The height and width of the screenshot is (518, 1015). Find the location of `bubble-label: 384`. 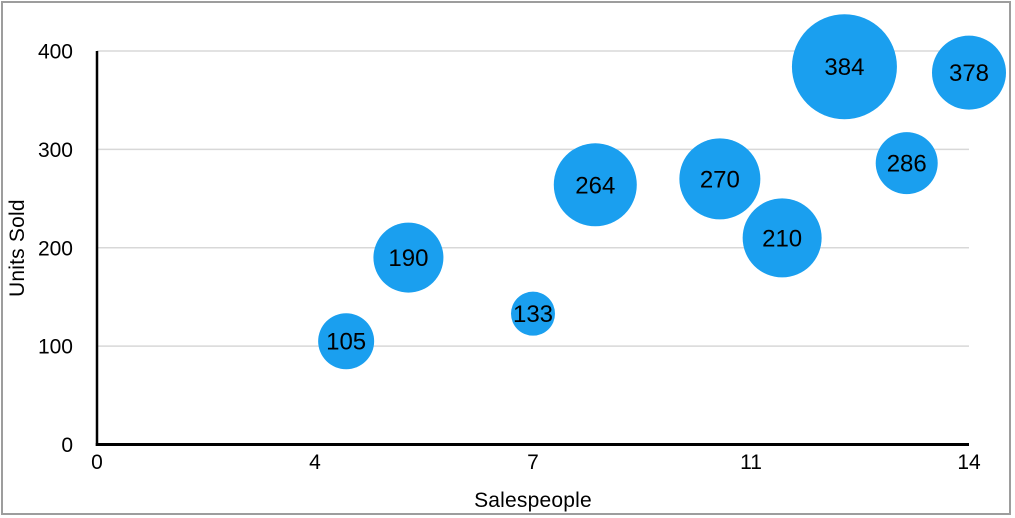

bubble-label: 384 is located at coordinates (844, 67).